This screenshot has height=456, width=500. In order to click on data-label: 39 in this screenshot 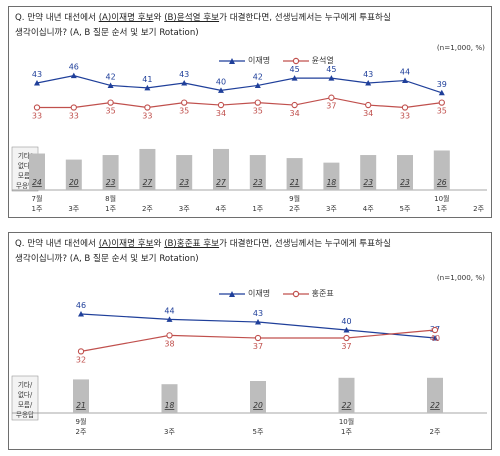, I will do `click(442, 84)`.